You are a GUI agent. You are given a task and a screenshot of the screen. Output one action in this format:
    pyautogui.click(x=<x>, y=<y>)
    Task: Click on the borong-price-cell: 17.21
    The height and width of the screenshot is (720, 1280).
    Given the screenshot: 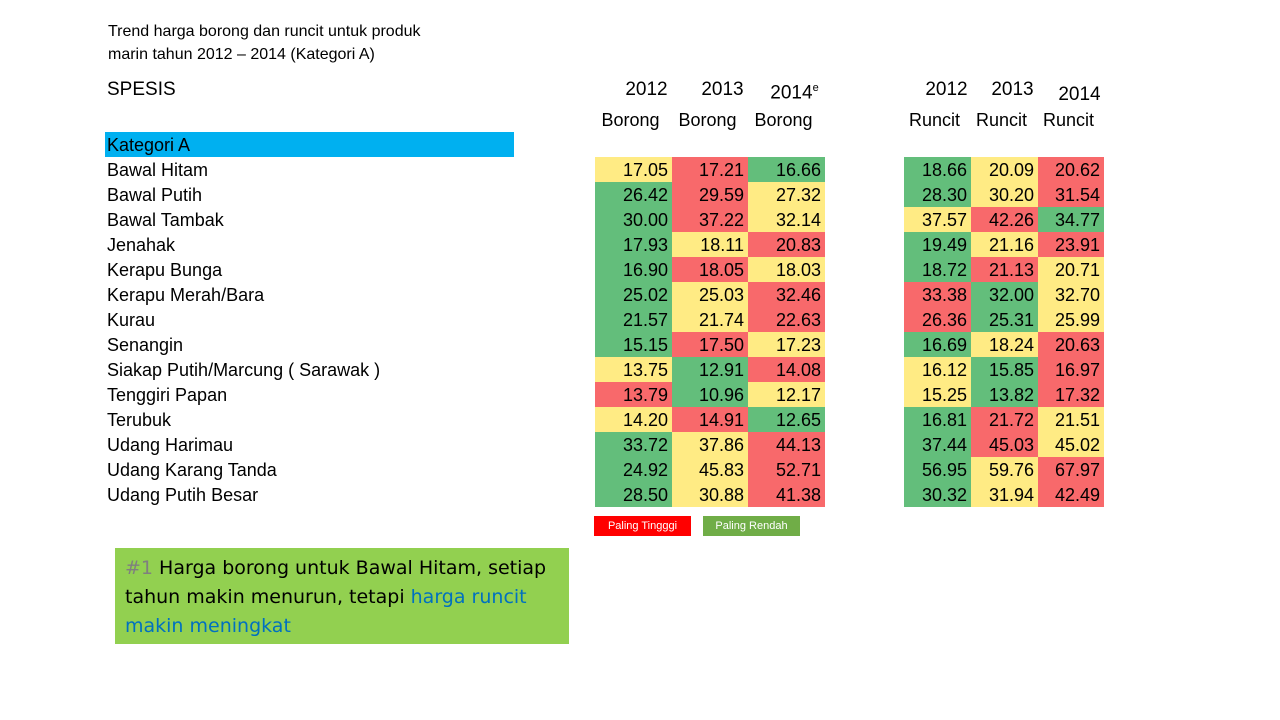 What is the action you would take?
    pyautogui.click(x=710, y=169)
    